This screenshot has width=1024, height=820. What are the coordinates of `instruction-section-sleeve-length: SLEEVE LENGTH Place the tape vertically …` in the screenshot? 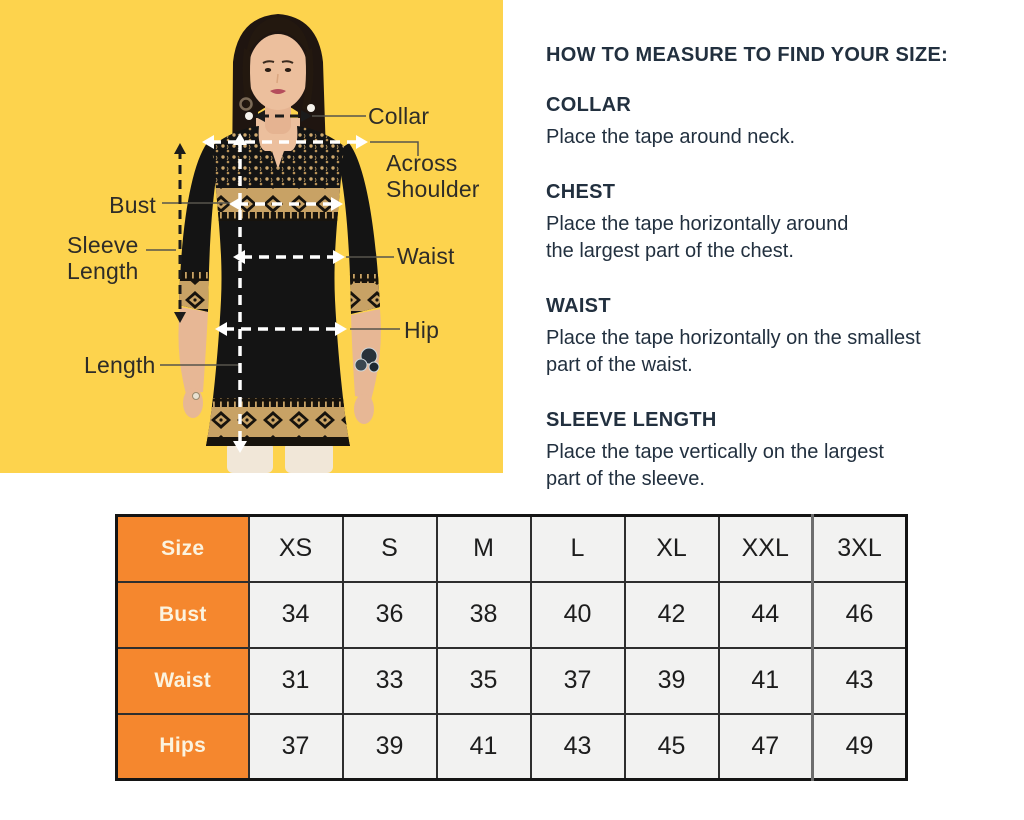 It's located at (766, 451).